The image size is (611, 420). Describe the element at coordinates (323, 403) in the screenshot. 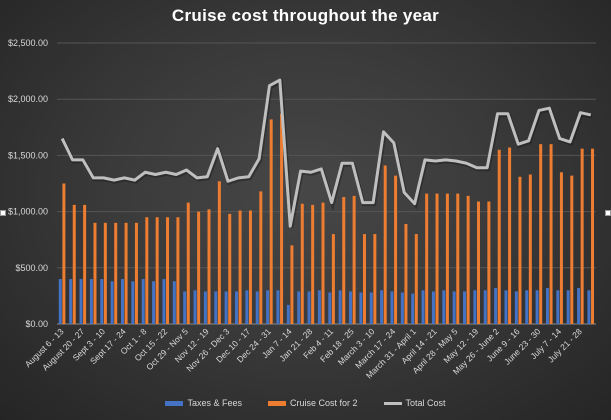

I see `legend-label: Cruise Cost for 2` at that location.